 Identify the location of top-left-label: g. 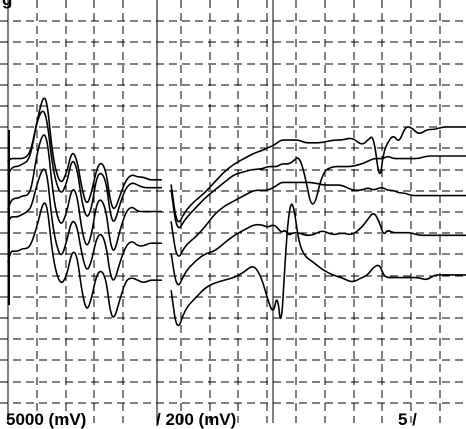
(7, 4).